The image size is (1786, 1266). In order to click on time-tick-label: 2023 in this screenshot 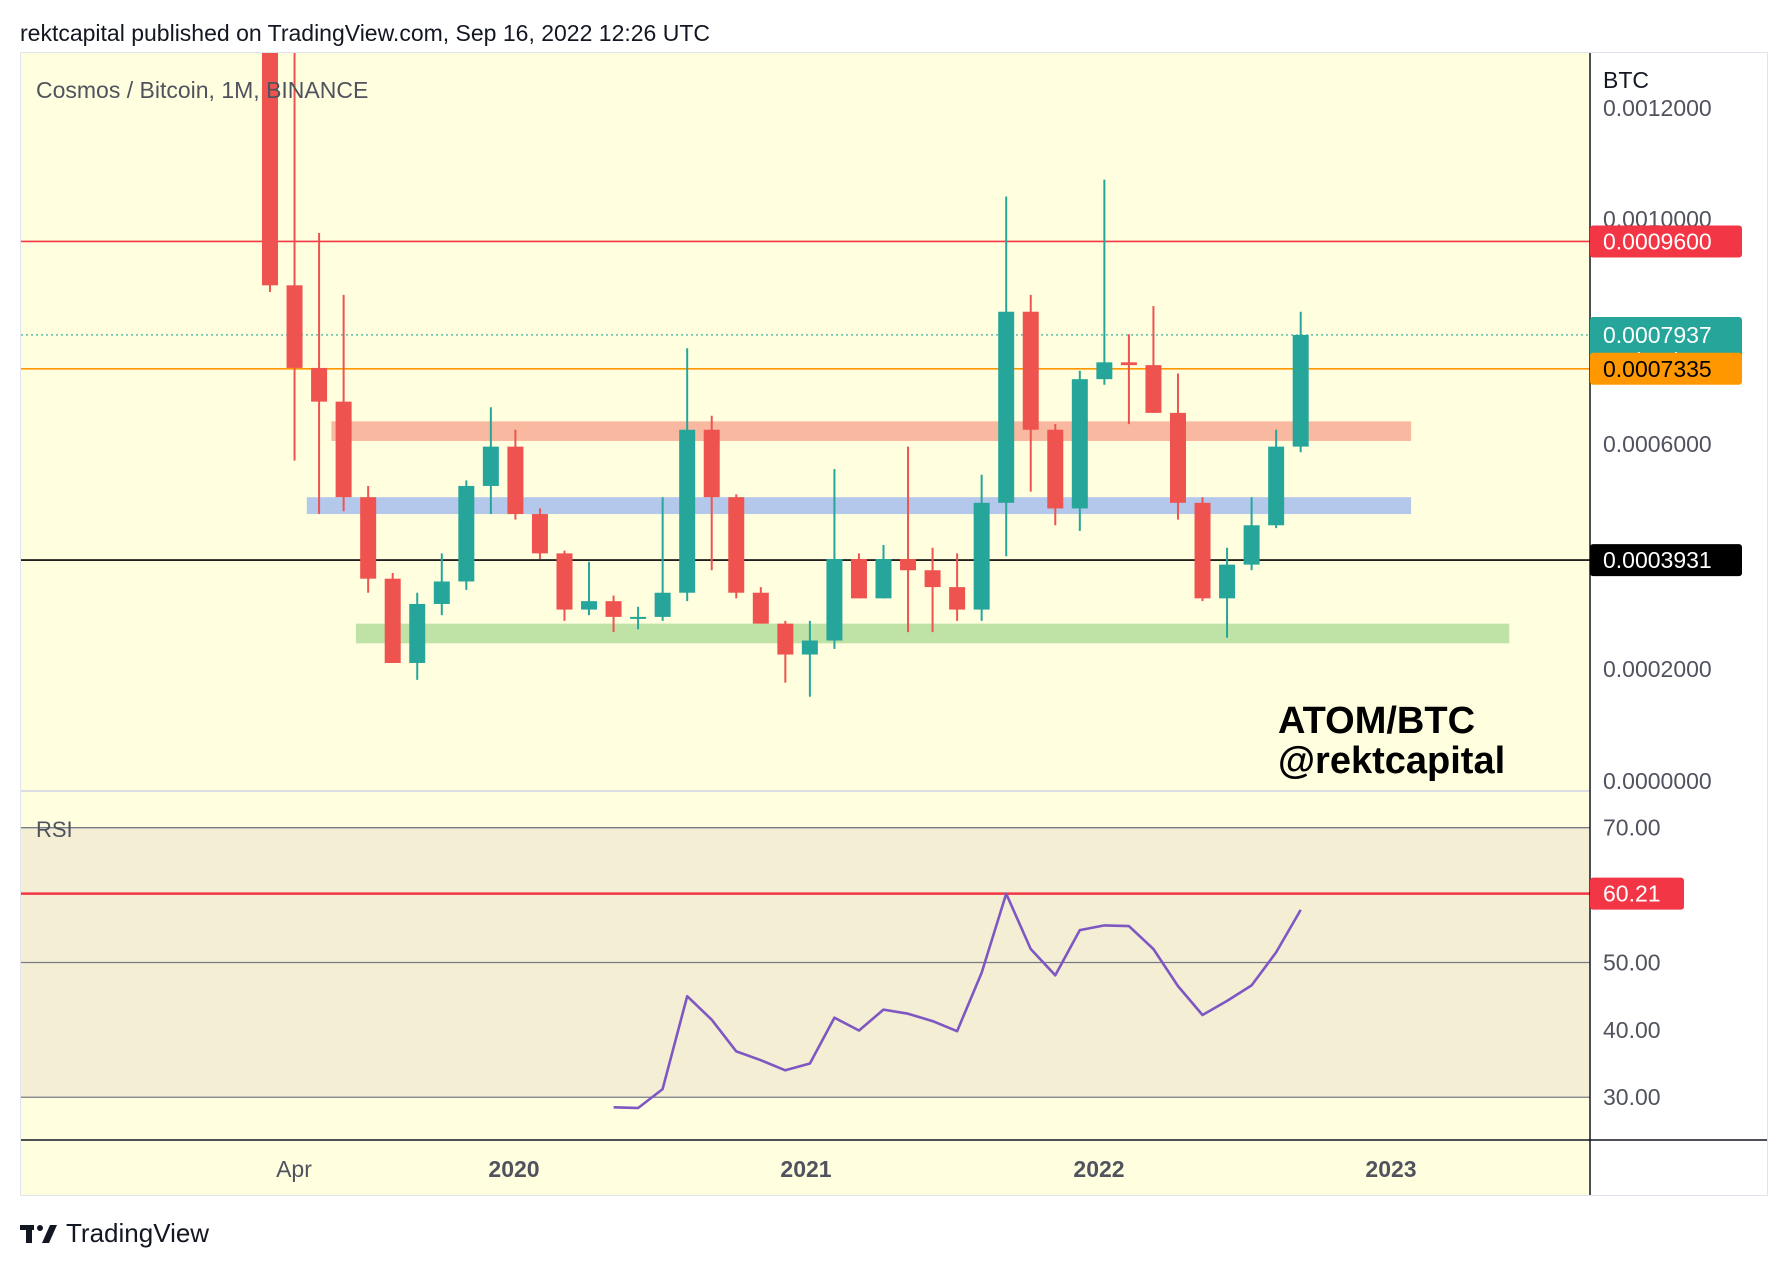, I will do `click(1390, 1169)`.